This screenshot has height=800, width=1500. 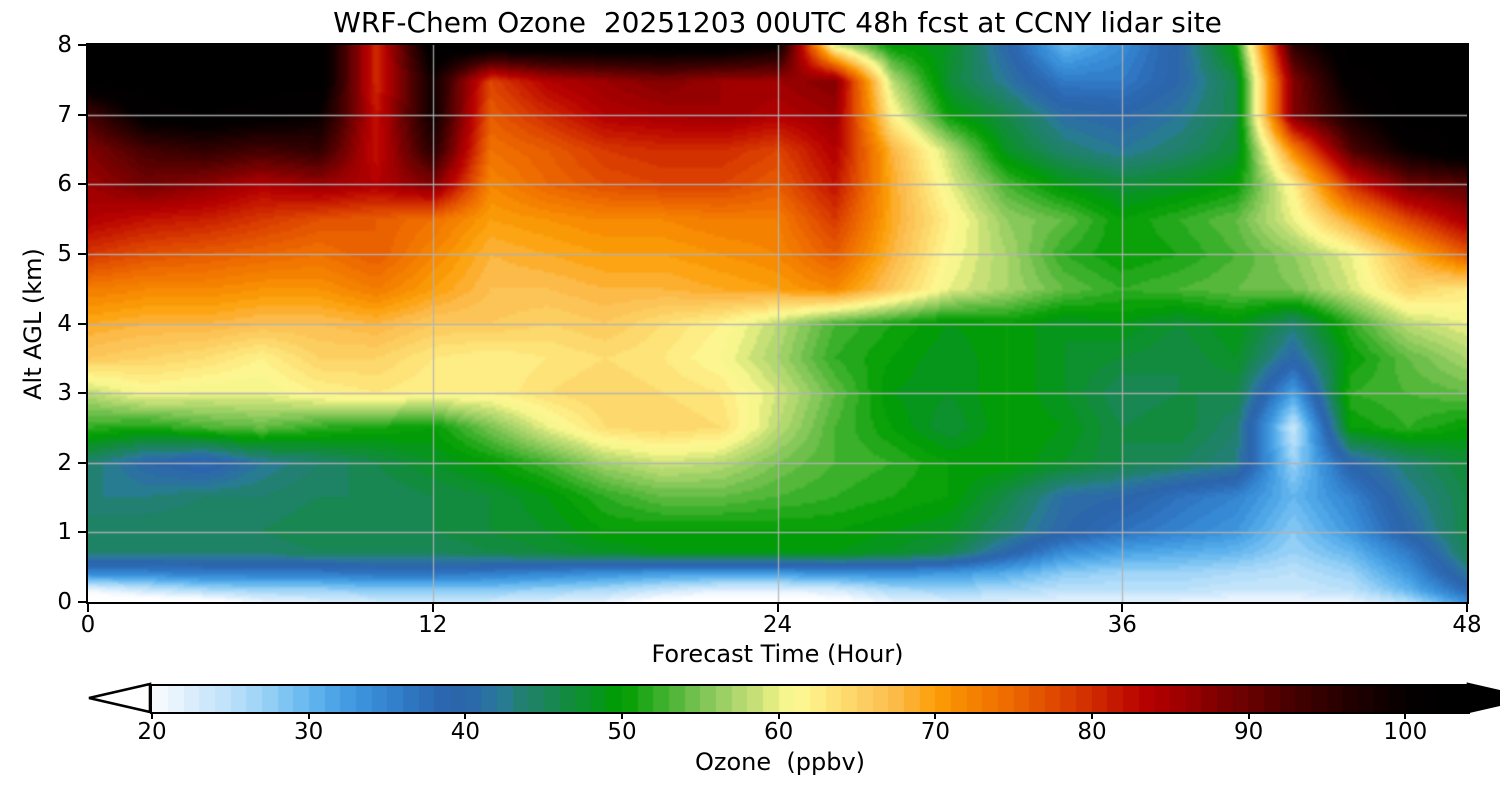 What do you see at coordinates (64, 184) in the screenshot?
I see `y-tick-label: 6` at bounding box center [64, 184].